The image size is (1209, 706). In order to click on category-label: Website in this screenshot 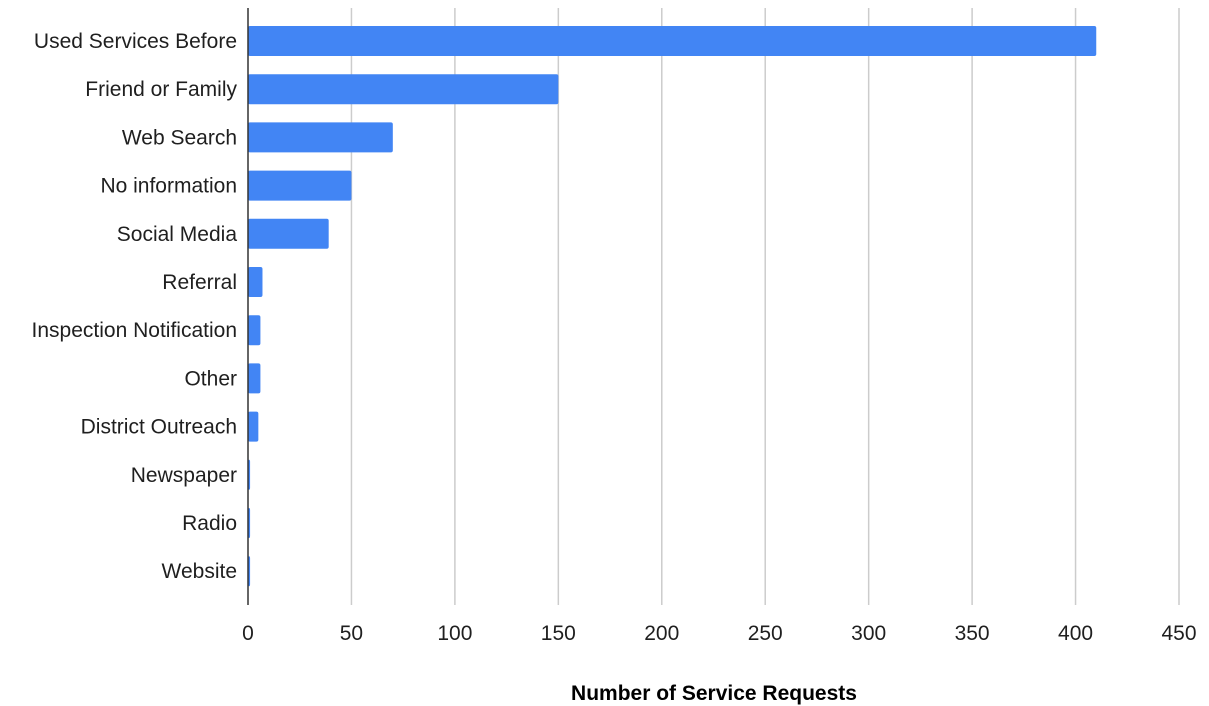, I will do `click(199, 571)`.